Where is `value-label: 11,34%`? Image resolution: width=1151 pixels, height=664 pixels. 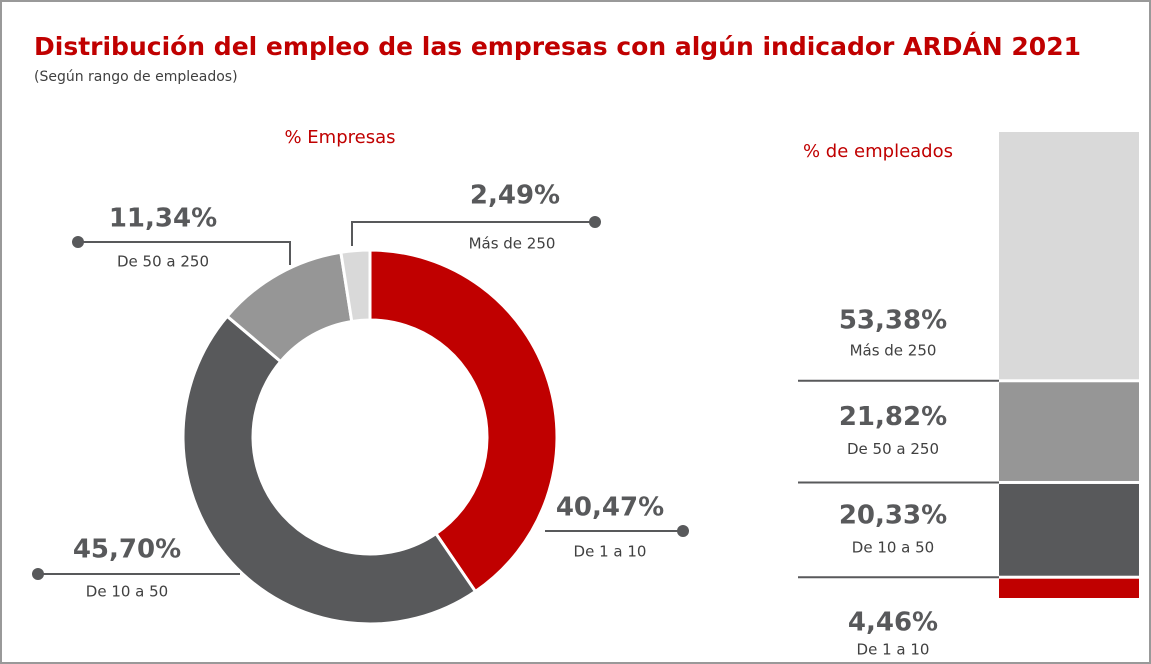 value-label: 11,34% is located at coordinates (163, 219).